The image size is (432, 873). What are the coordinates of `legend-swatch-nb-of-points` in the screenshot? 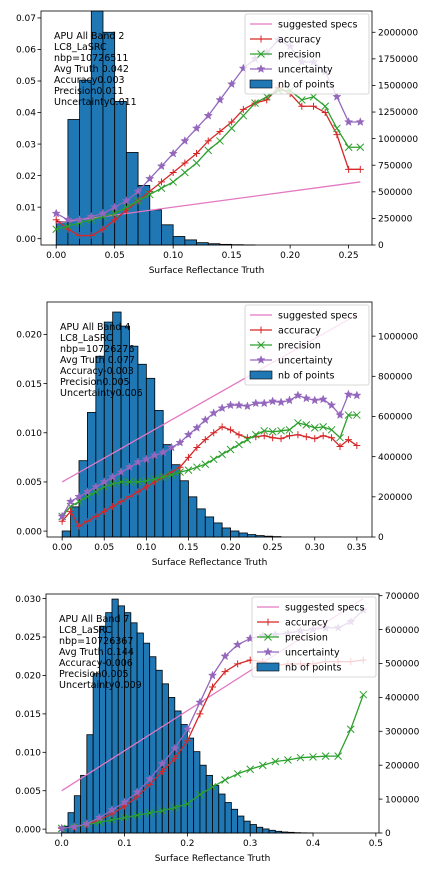 It's located at (261, 84).